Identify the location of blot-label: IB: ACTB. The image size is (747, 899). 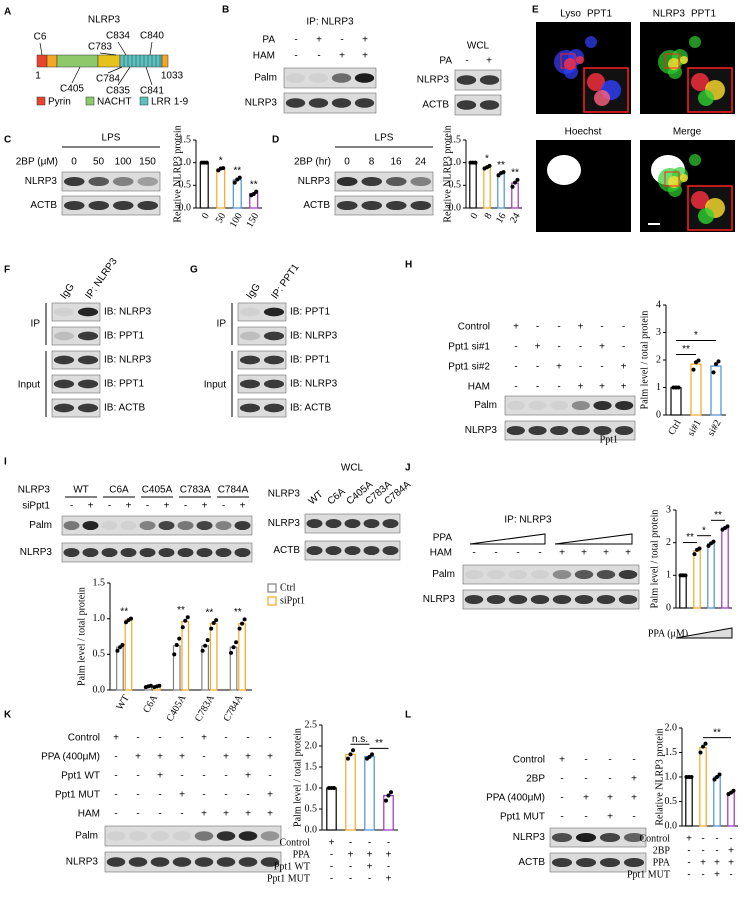
(124, 408).